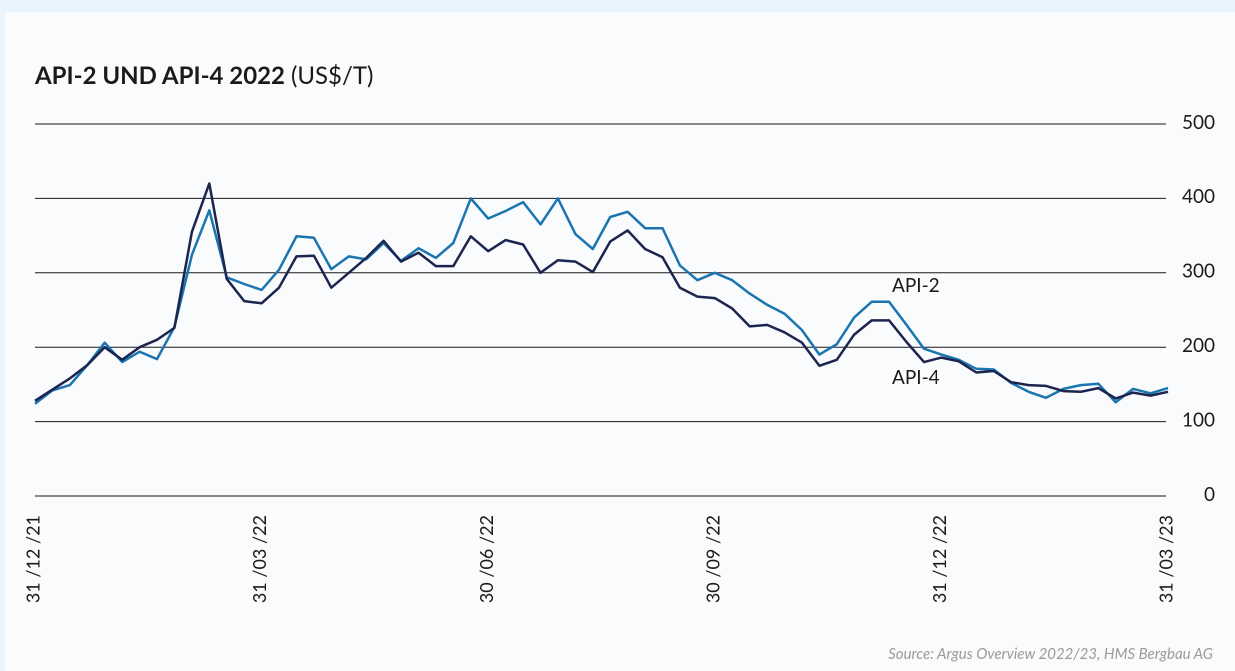 The image size is (1235, 671). I want to click on y-tick-label: 500, so click(1198, 122).